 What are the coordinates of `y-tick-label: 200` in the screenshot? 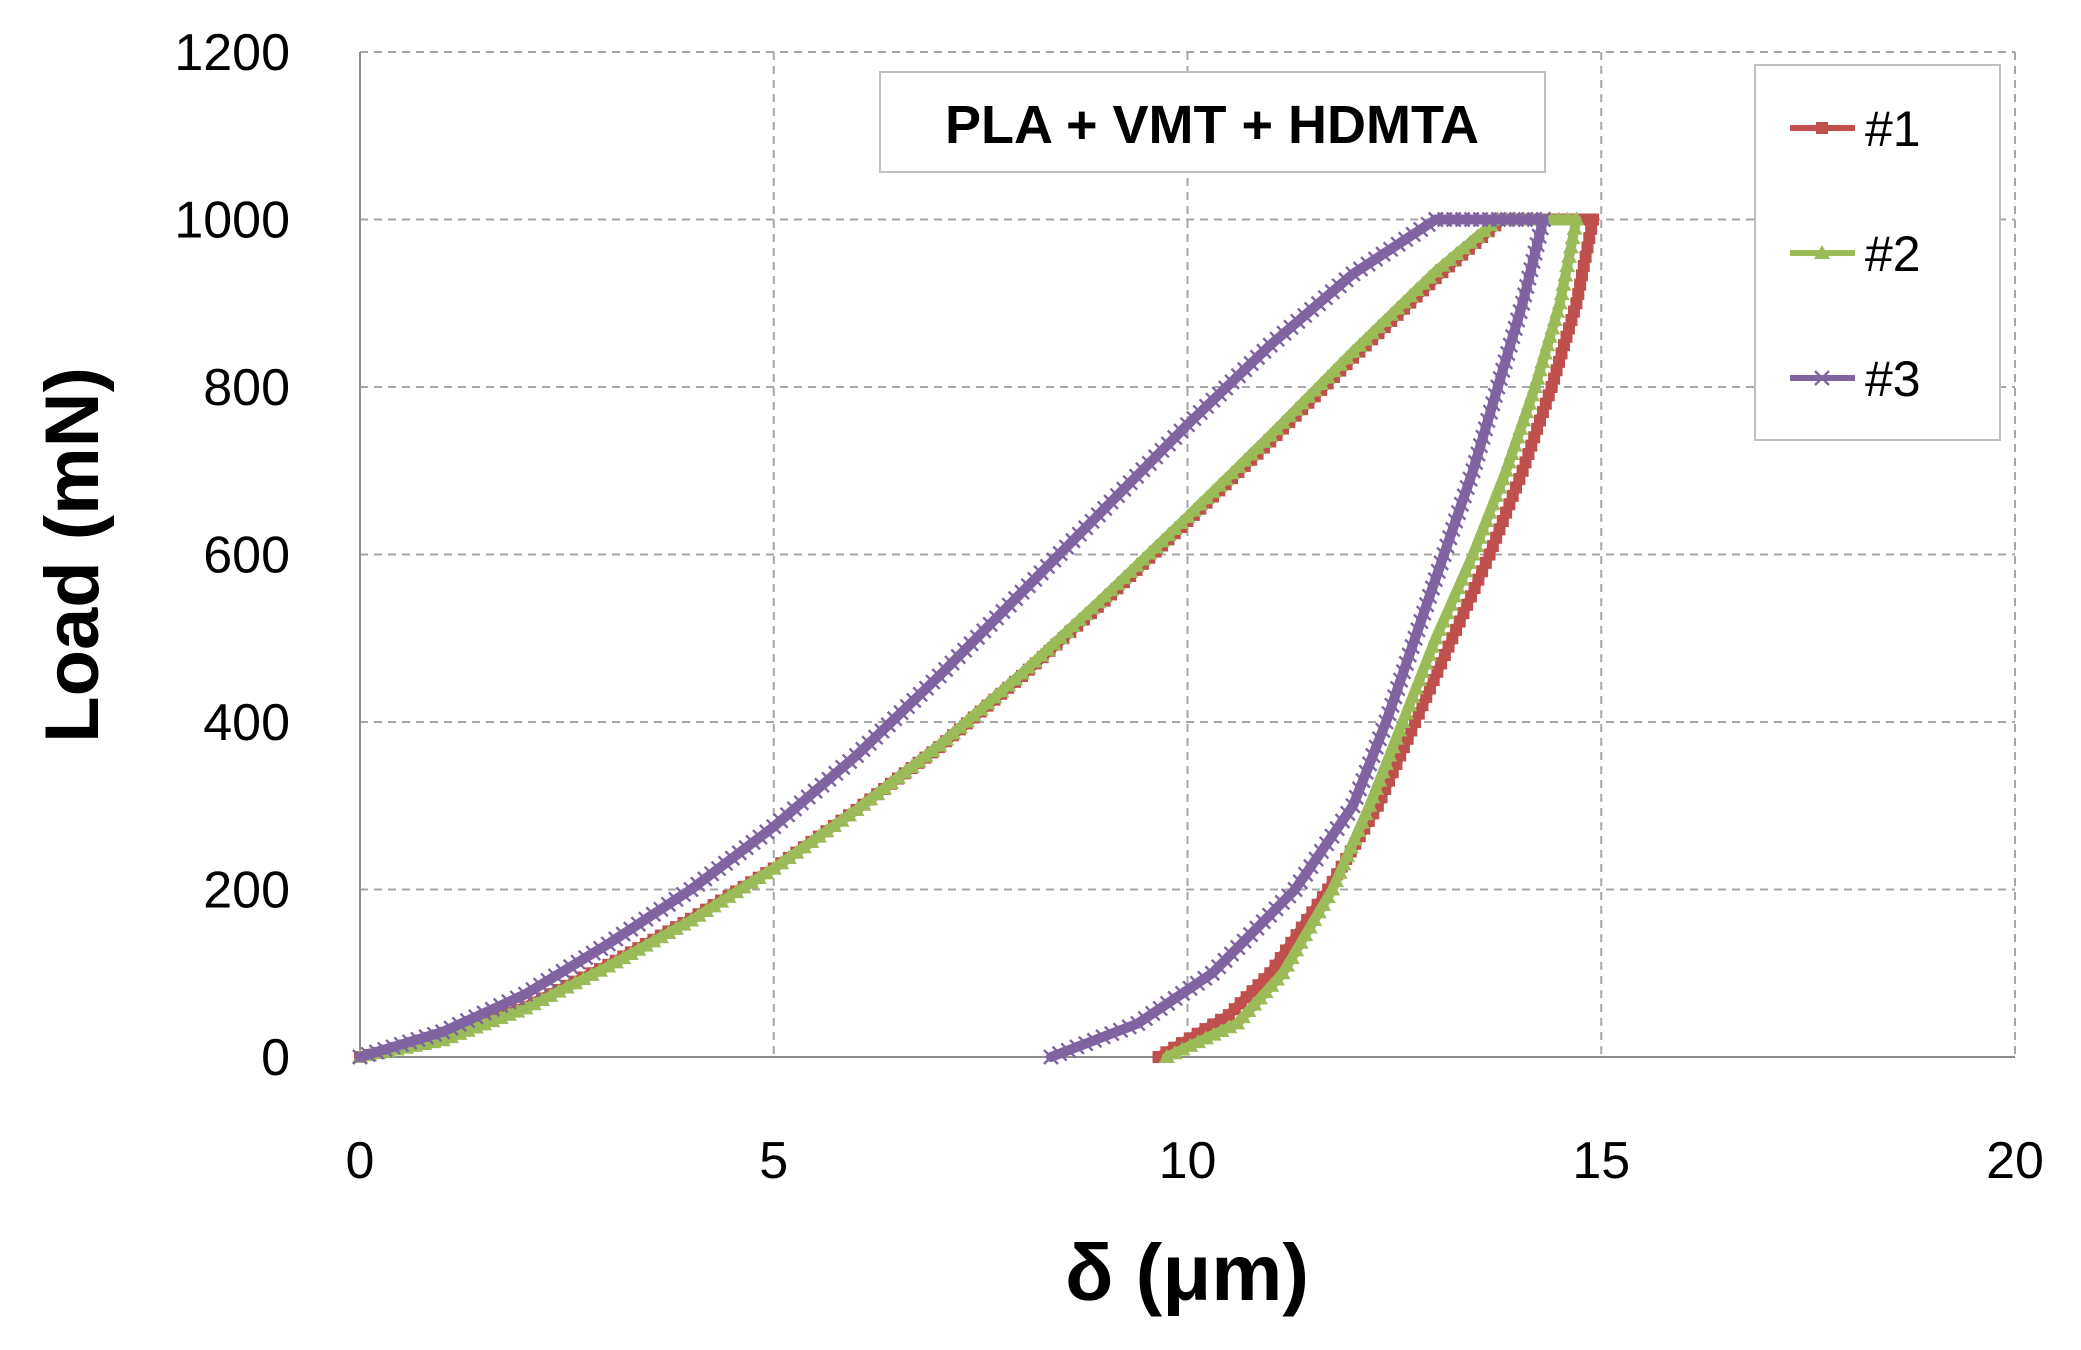 It's located at (246, 891).